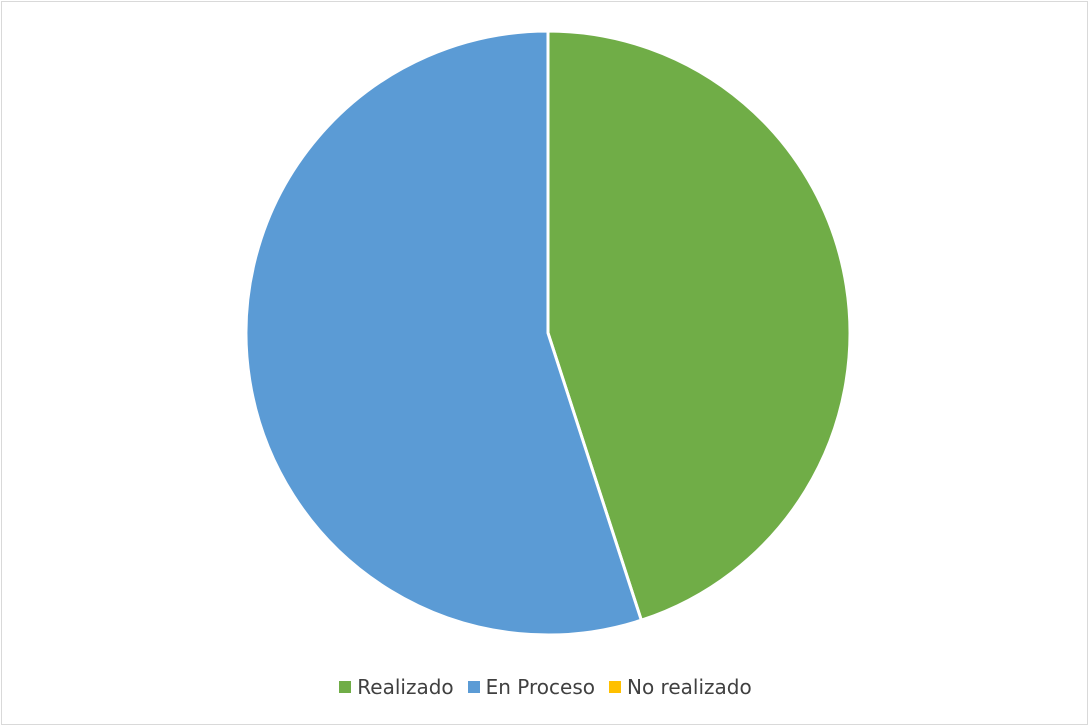  I want to click on legend-label-en-proceso: En Proceso, so click(540, 687).